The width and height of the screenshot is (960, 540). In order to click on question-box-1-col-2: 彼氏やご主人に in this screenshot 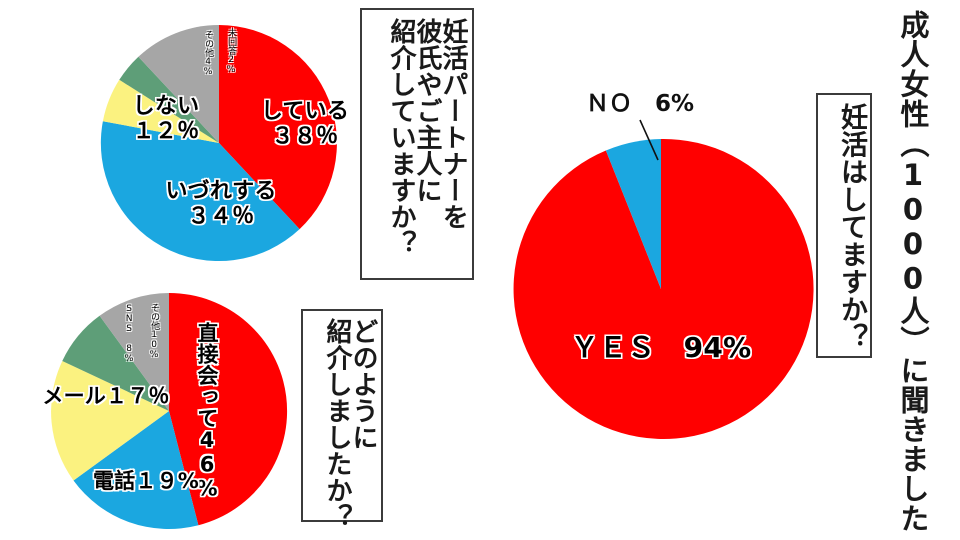, I will do `click(427, 111)`.